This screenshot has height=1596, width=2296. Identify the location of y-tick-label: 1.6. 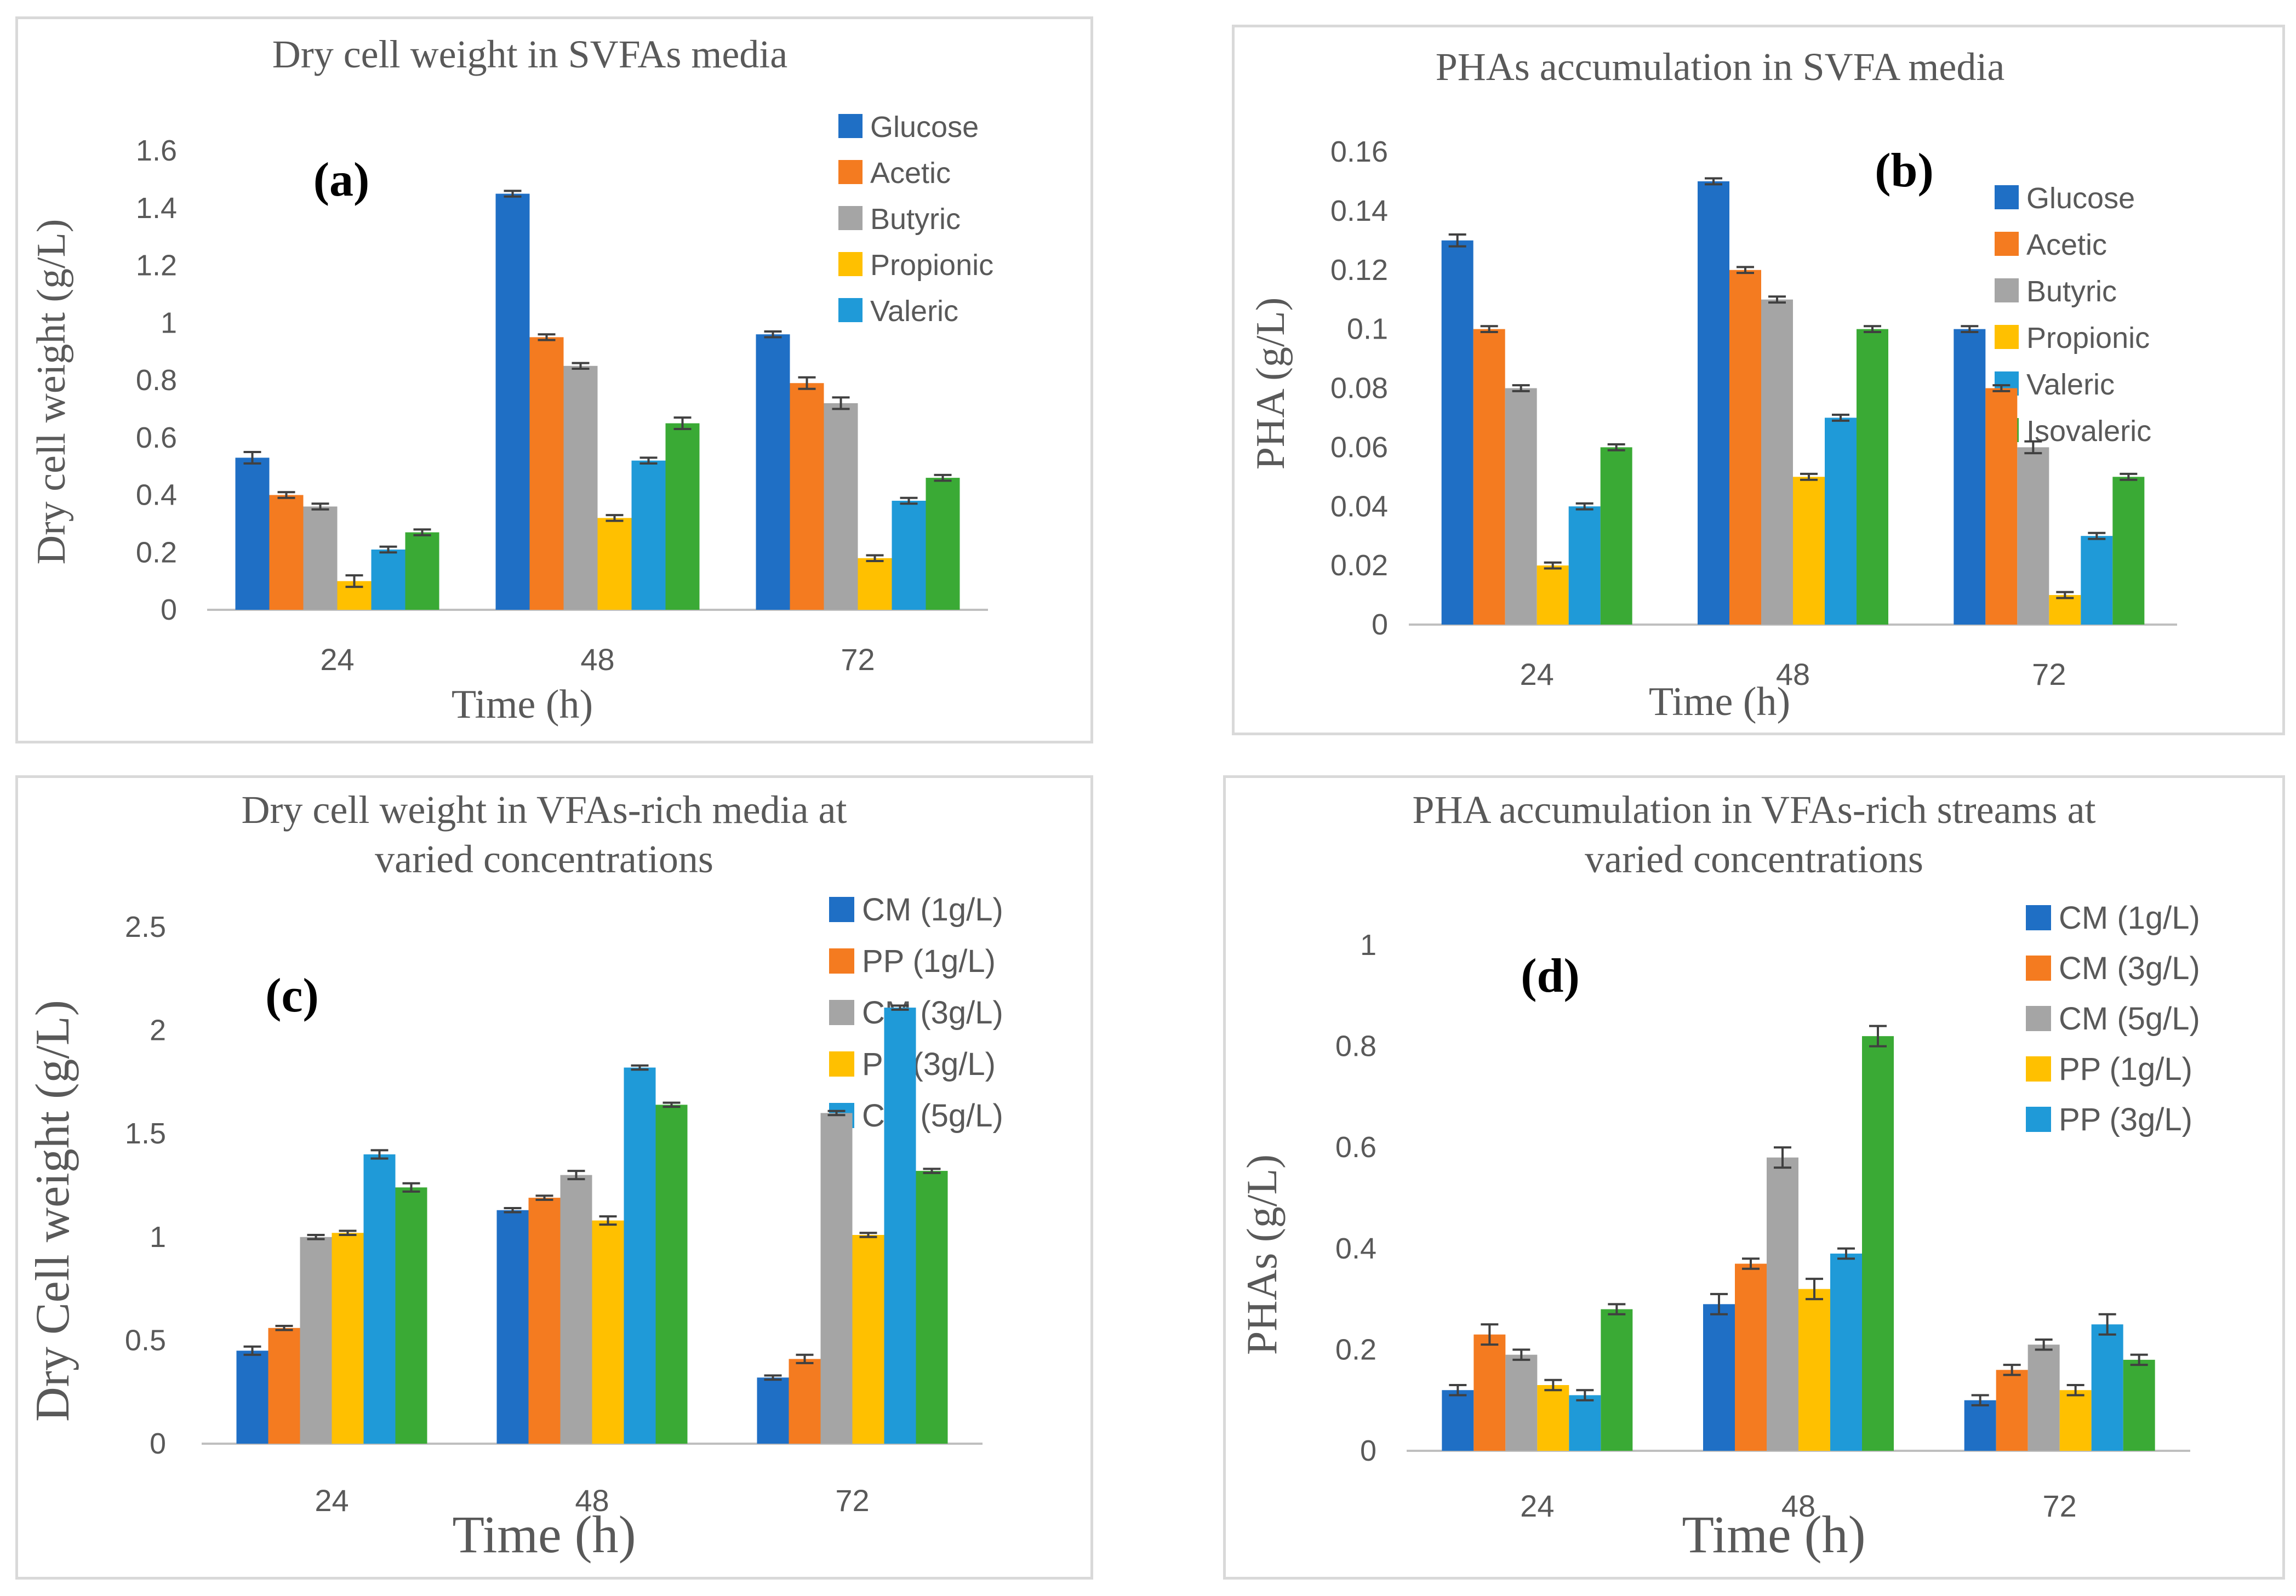
(156, 150).